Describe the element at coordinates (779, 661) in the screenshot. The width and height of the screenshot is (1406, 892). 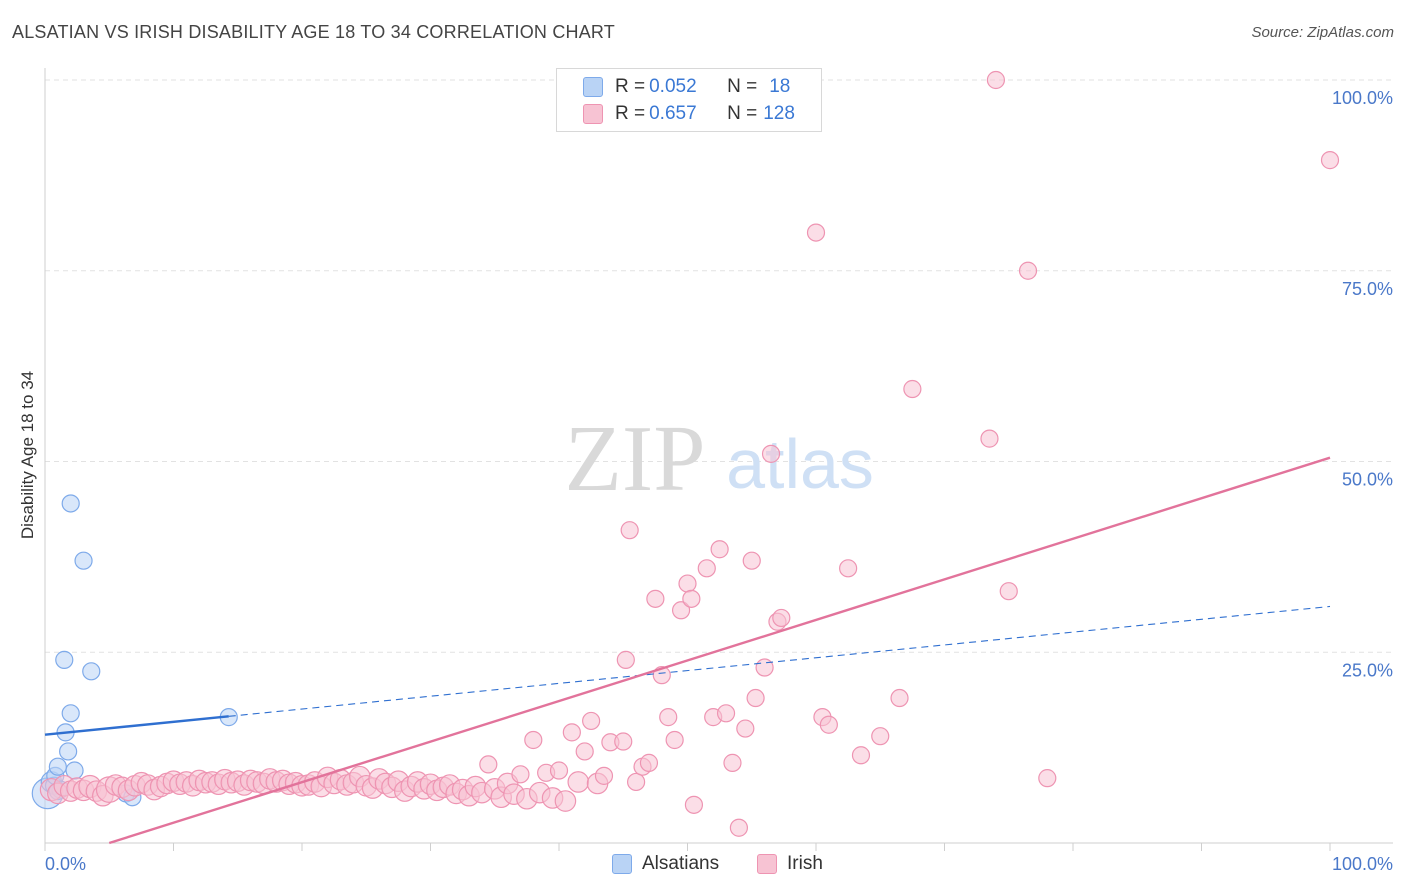
I see `alsatian-trend-extension` at that location.